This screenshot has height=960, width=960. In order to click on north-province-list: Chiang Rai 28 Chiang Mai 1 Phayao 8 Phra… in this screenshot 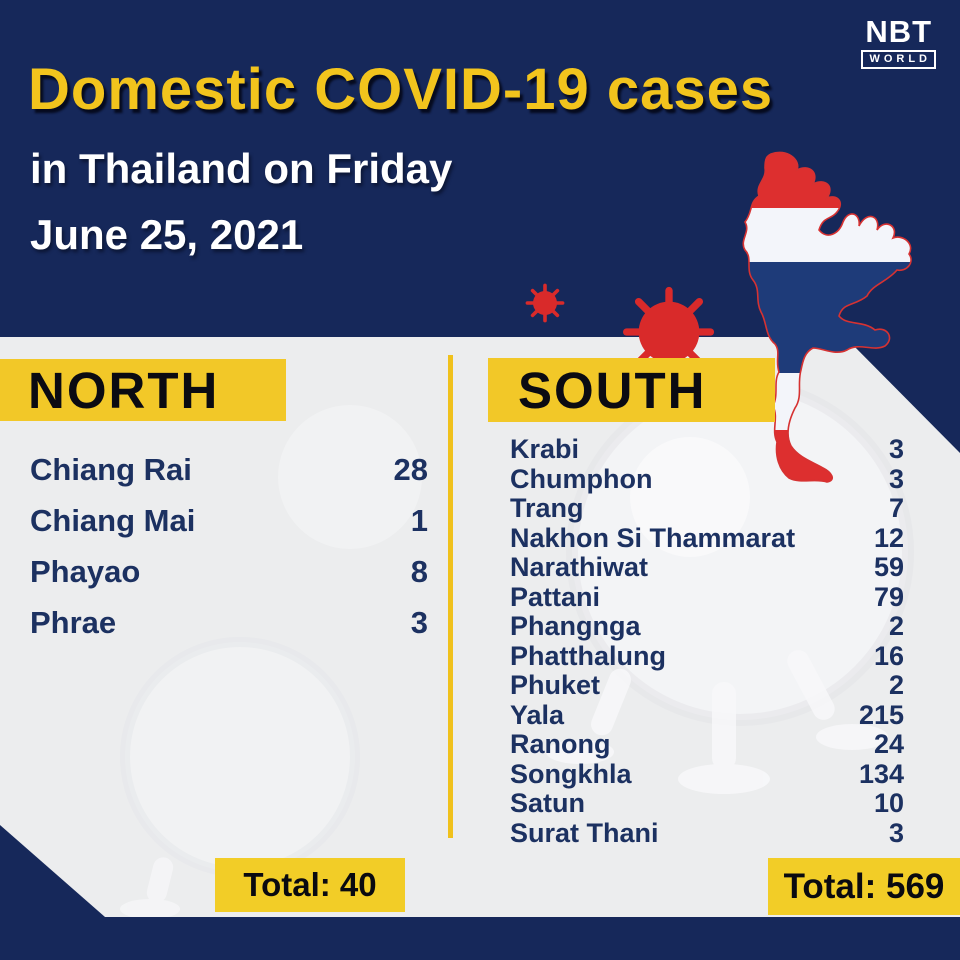, I will do `click(229, 546)`.